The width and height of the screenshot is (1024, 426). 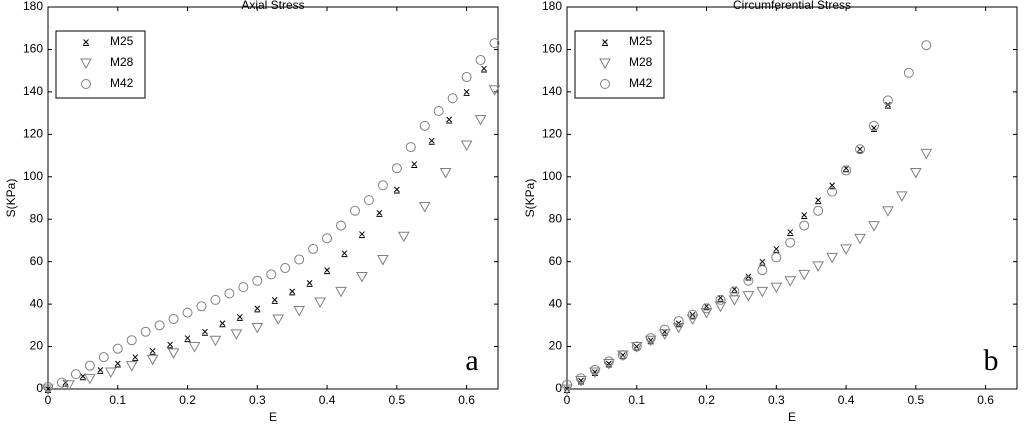 I want to click on y-tick-label: 40, so click(x=37, y=303).